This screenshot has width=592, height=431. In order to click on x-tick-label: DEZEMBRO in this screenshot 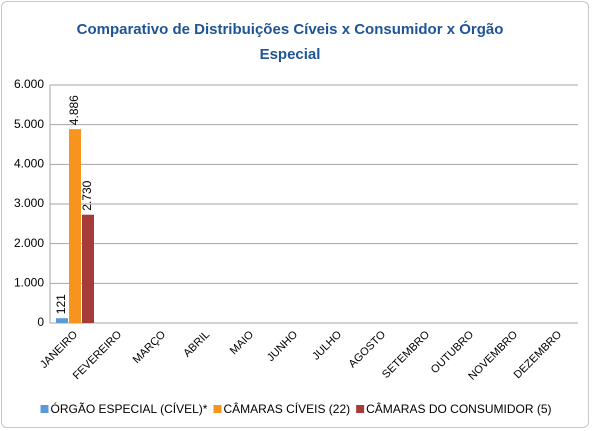, I will do `click(538, 354)`.